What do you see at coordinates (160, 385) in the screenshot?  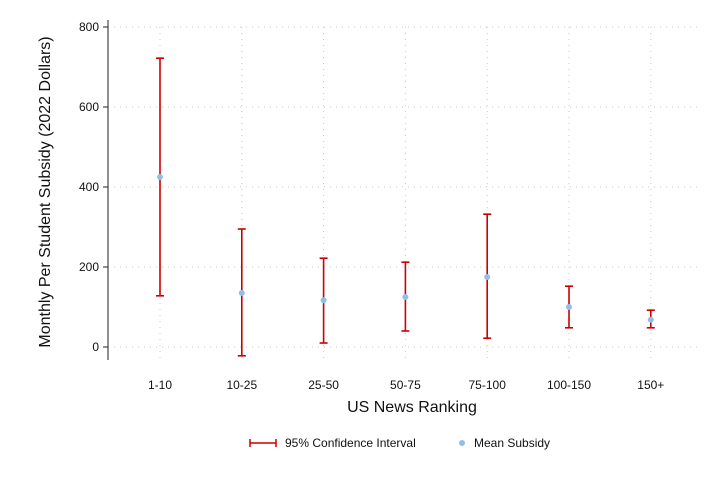 I see `x-tick-label: 1-10` at bounding box center [160, 385].